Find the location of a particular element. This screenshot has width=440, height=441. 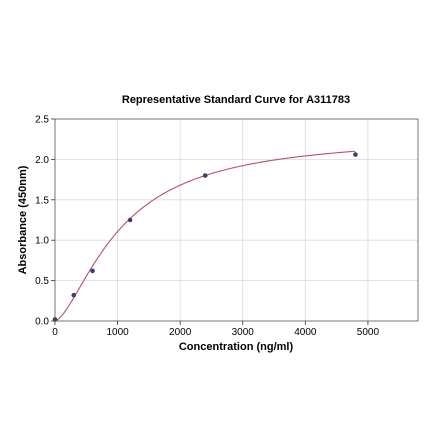

x-axis-label: Concentration (ng/ml) is located at coordinates (236, 347).